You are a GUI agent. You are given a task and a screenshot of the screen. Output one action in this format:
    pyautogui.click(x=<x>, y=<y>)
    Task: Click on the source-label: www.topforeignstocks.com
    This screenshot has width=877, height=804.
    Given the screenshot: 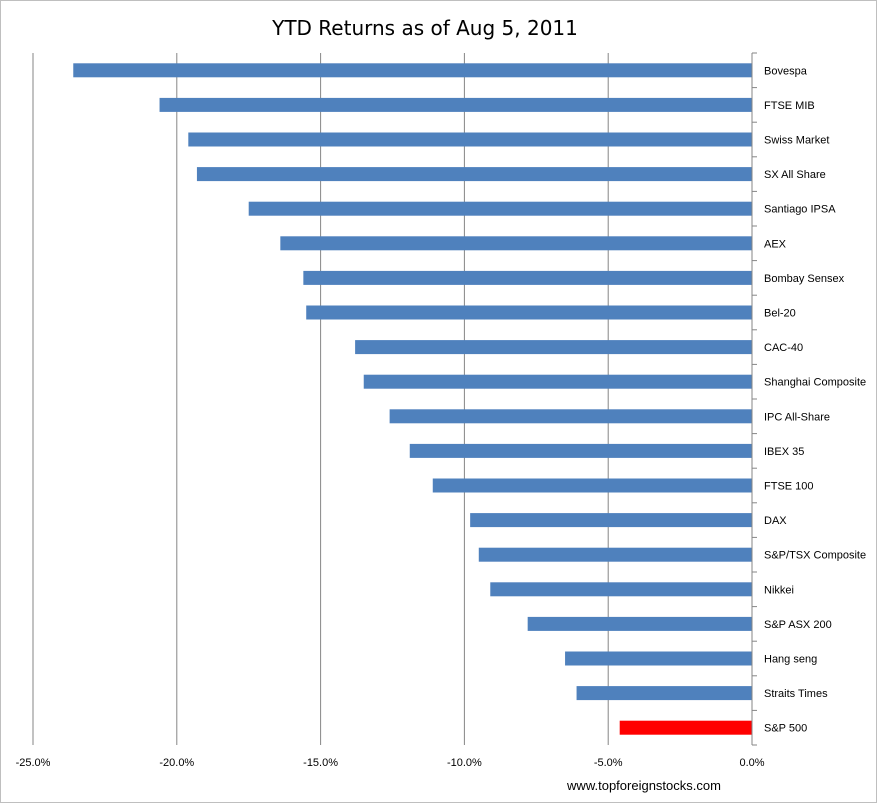 What is the action you would take?
    pyautogui.click(x=643, y=785)
    